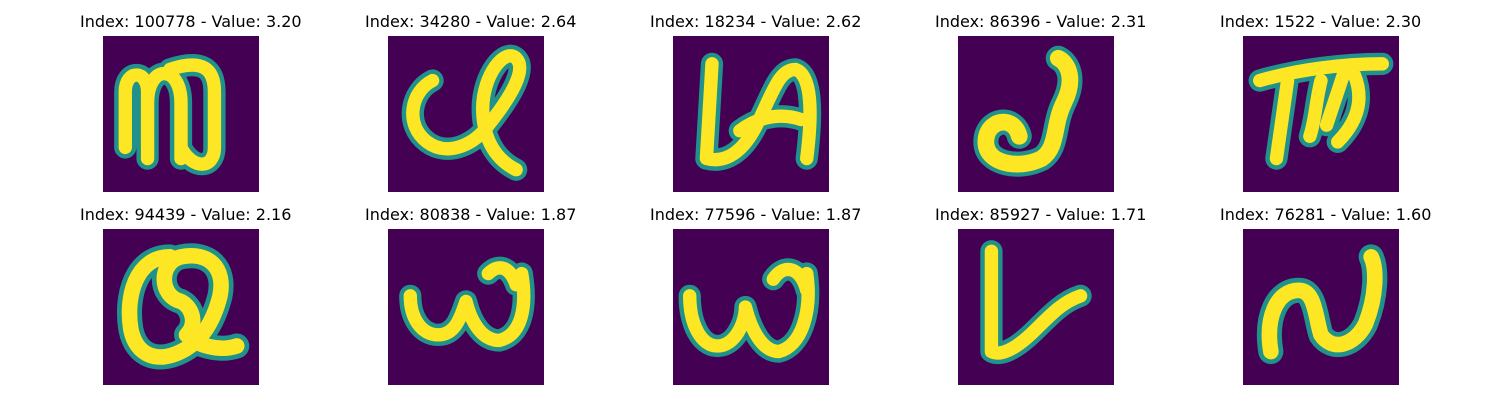  I want to click on handwritten-l-glyph, so click(1036, 307).